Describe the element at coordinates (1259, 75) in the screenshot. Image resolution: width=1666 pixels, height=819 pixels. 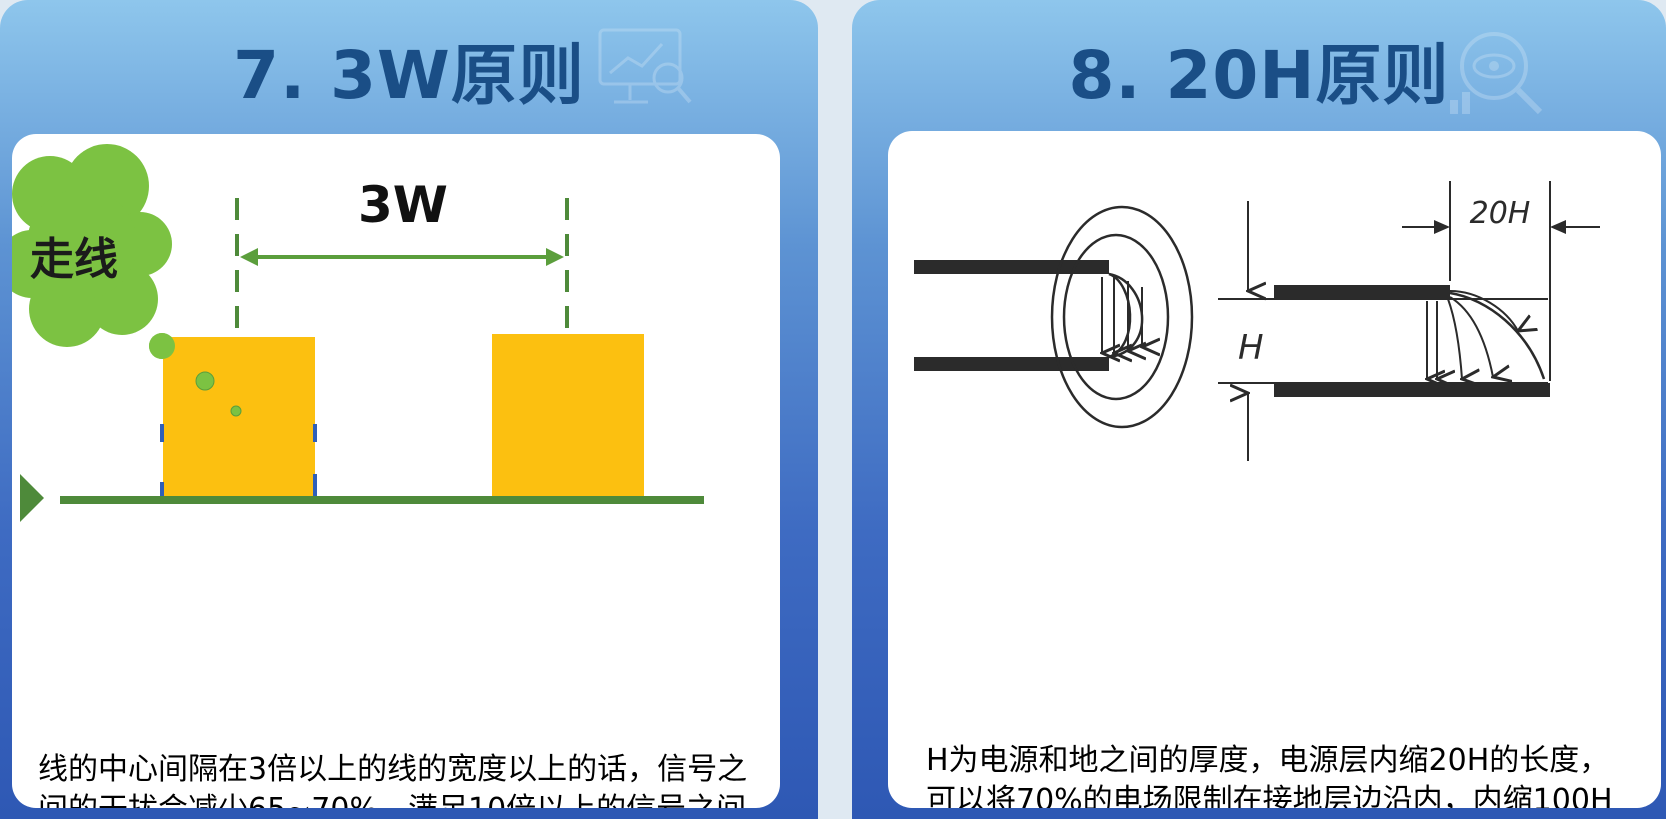
I see `page-title: 8. 20H原则` at that location.